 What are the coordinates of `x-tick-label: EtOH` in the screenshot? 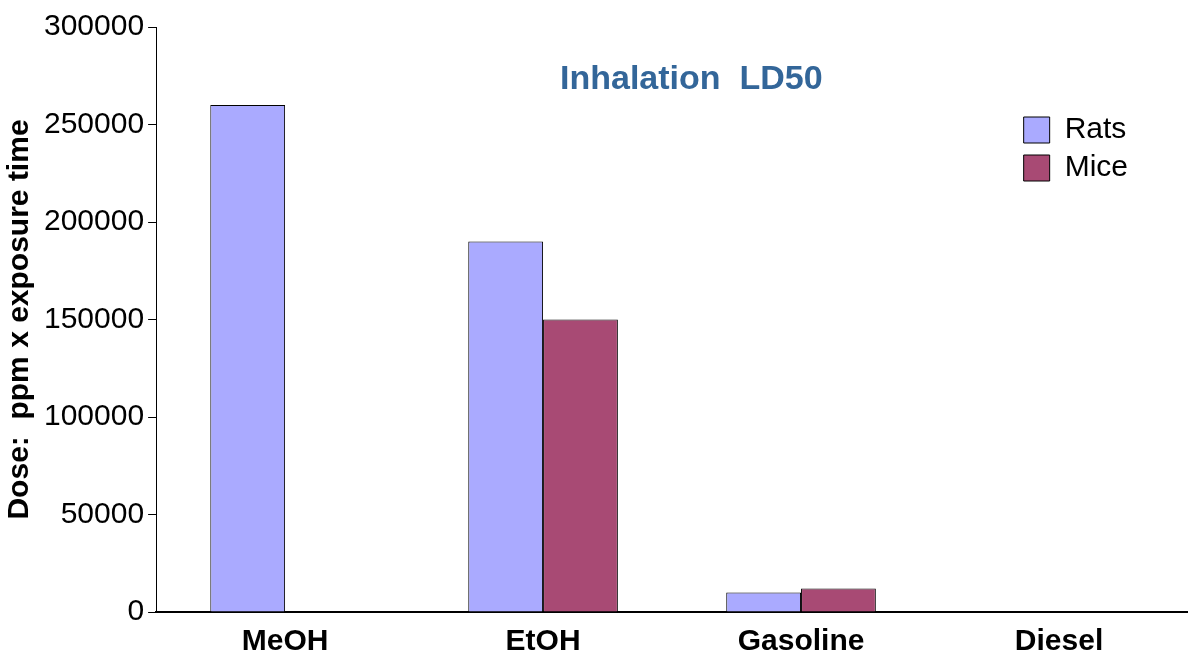 It's located at (543, 640).